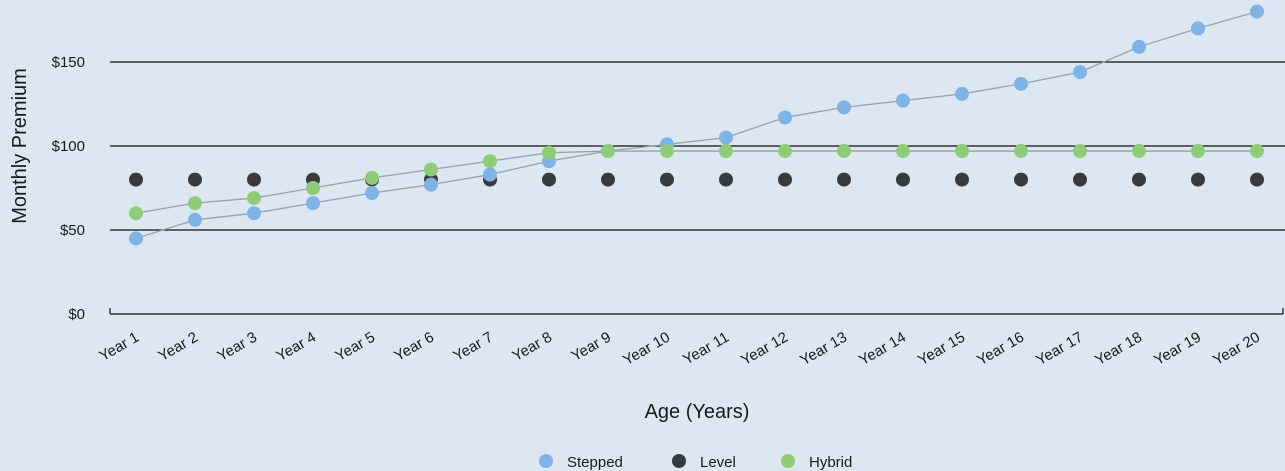  What do you see at coordinates (706, 349) in the screenshot?
I see `x-tick-label: Year 11` at bounding box center [706, 349].